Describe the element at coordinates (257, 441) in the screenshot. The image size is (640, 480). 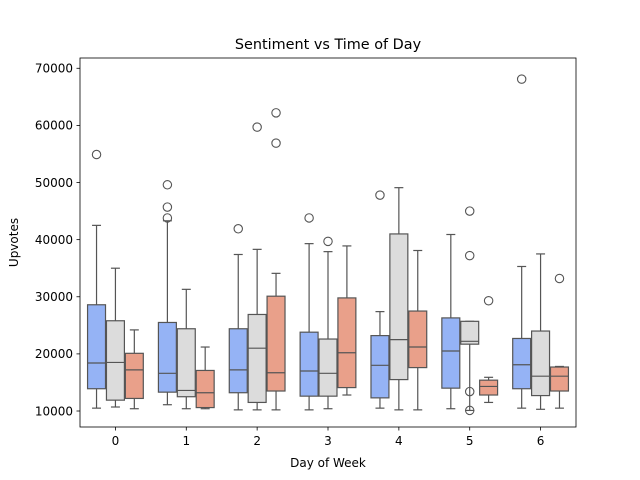
I see `x-tick-label: 2` at that location.